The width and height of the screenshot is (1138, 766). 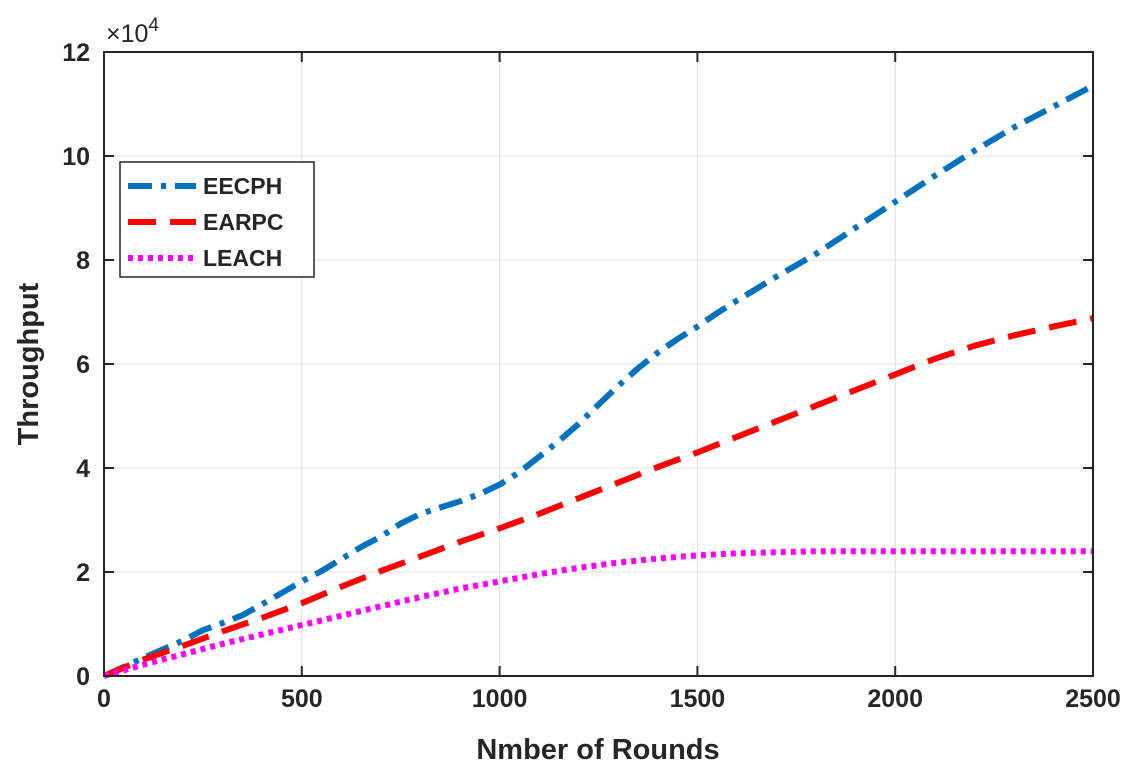 I want to click on y-multiplier-base: ×10, so click(x=127, y=34).